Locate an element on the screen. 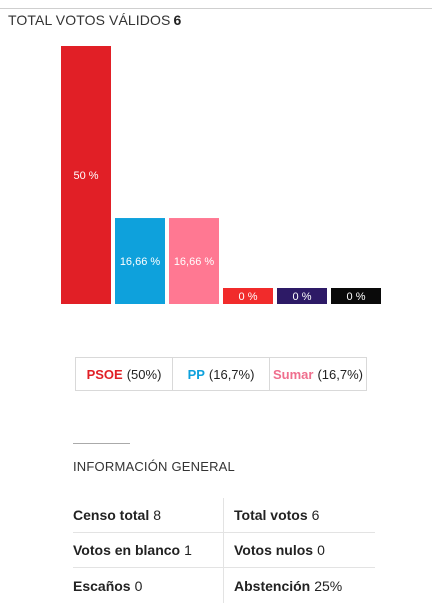 Image resolution: width=440 pixels, height=604 pixels. info-label: Censo total is located at coordinates (111, 515).